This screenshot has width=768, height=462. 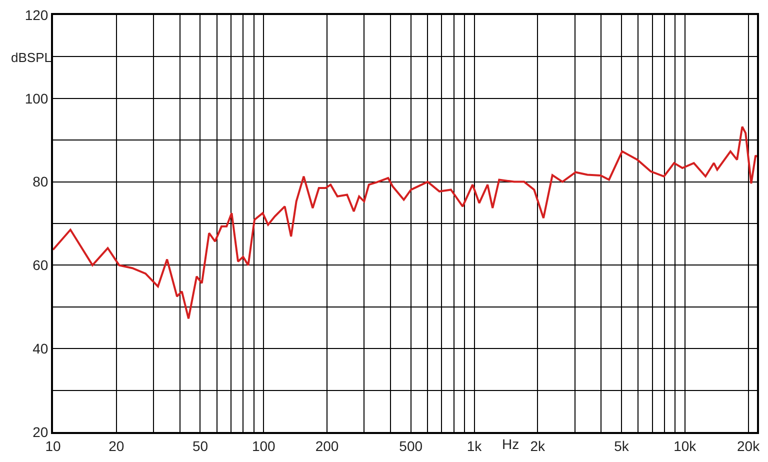 I want to click on x-tick-label: 200, so click(x=327, y=446).